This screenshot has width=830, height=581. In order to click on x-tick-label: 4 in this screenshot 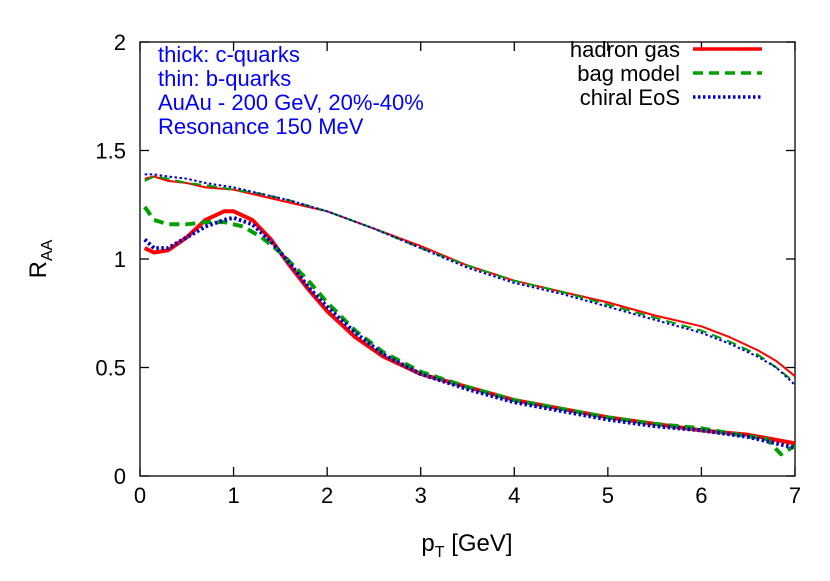, I will do `click(514, 495)`.